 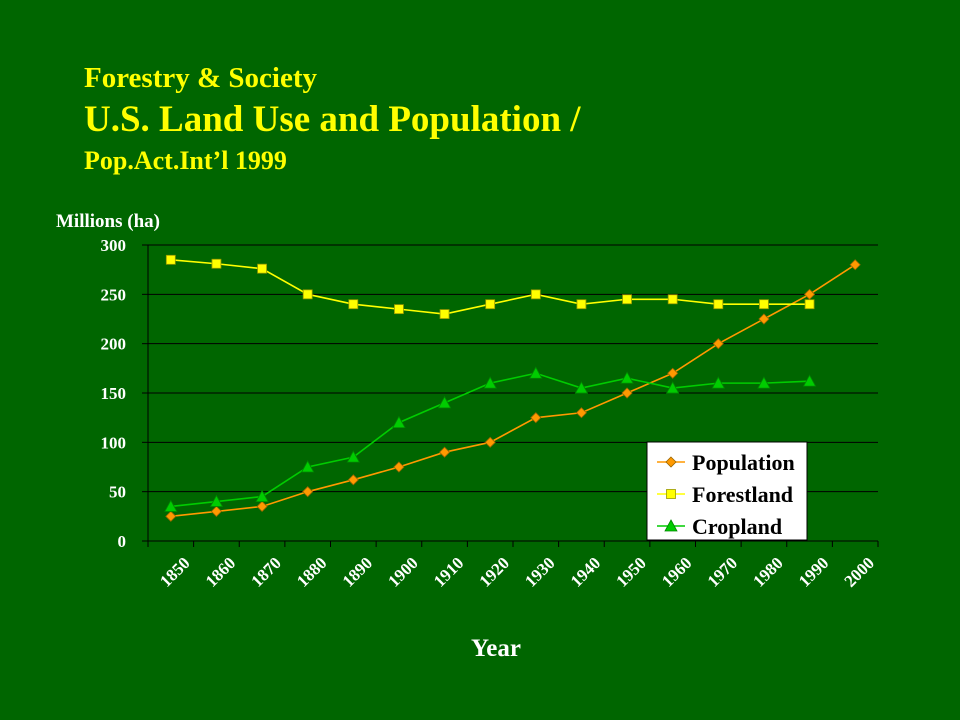 What do you see at coordinates (114, 294) in the screenshot?
I see `y-tick-label: 250` at bounding box center [114, 294].